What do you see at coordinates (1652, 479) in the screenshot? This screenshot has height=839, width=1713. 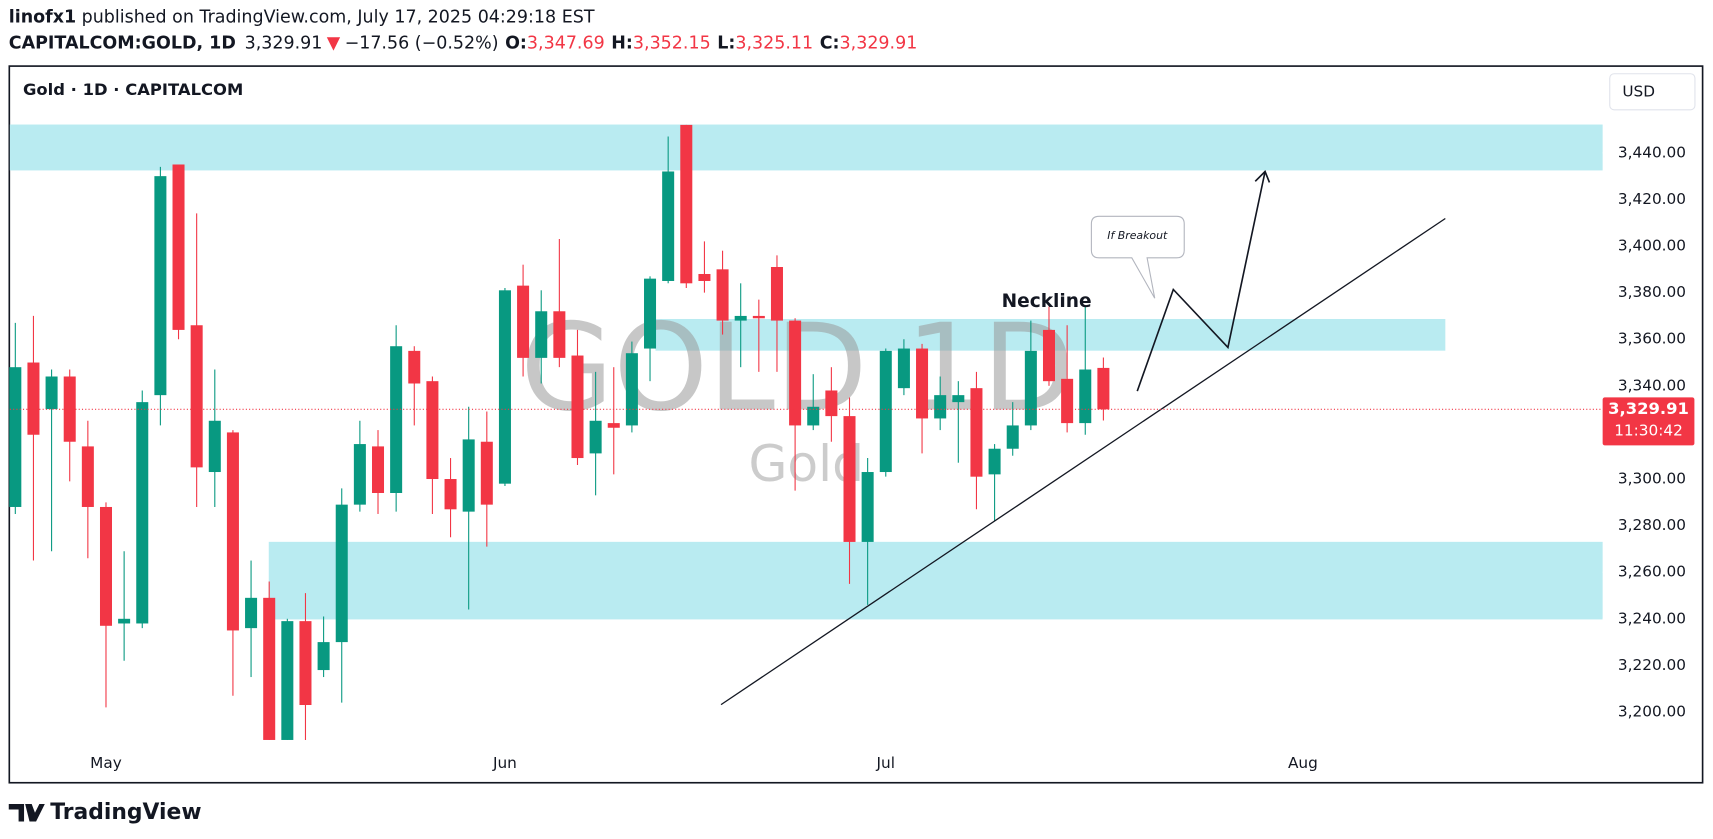 I see `y-tick-label: 3,300.00` at bounding box center [1652, 479].